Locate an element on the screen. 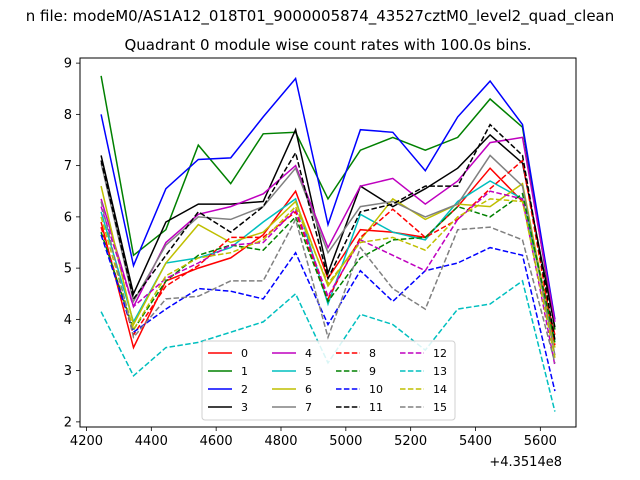 Image resolution: width=640 pixels, height=480 pixels. x-axis: 4200 4400 4600 4800 5000 5200 5400 5600 is located at coordinates (313, 438).